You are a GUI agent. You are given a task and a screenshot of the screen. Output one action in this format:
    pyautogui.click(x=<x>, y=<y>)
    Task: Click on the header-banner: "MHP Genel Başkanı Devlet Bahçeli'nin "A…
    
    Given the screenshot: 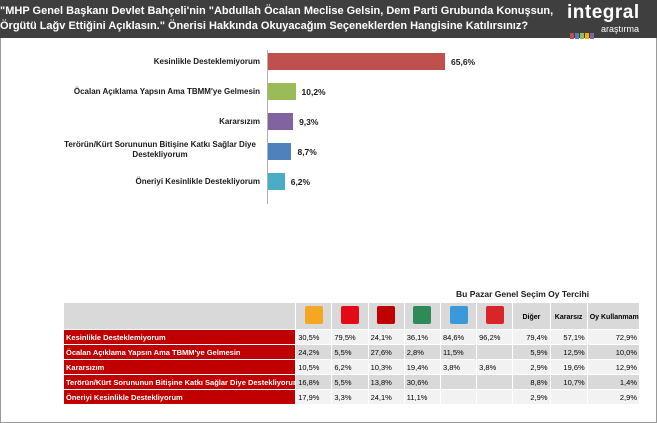 What is the action you would take?
    pyautogui.click(x=328, y=19)
    